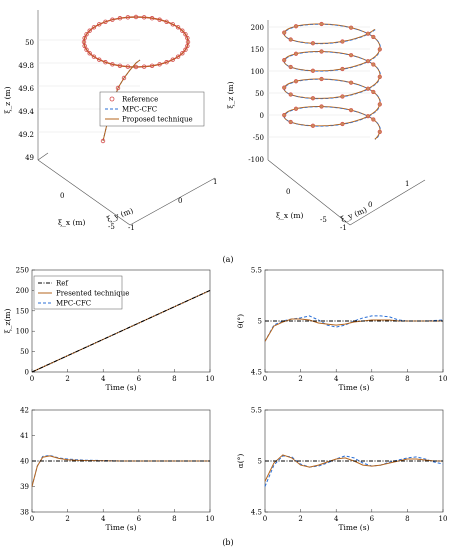 Image resolution: width=456 pixels, height=550 pixels. Describe the element at coordinates (230, 94) in the screenshot. I see `z-axis-label: ξ_z (m)` at that location.